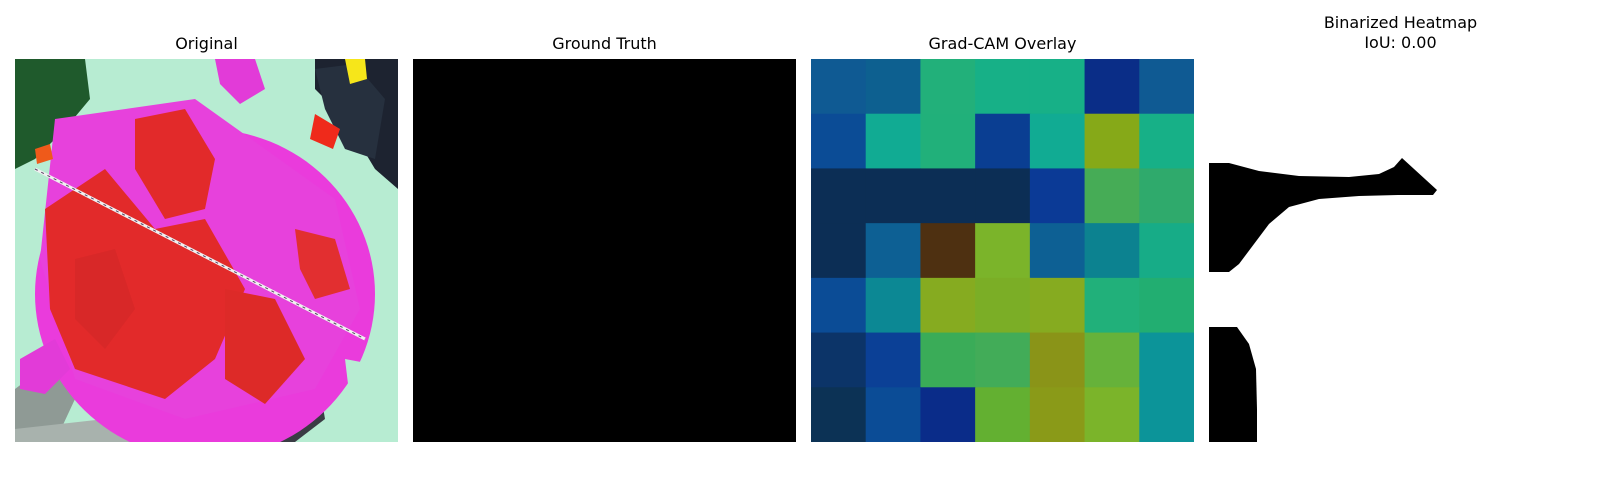  What do you see at coordinates (604, 43) in the screenshot?
I see `ground-truth-title: Ground Truth` at bounding box center [604, 43].